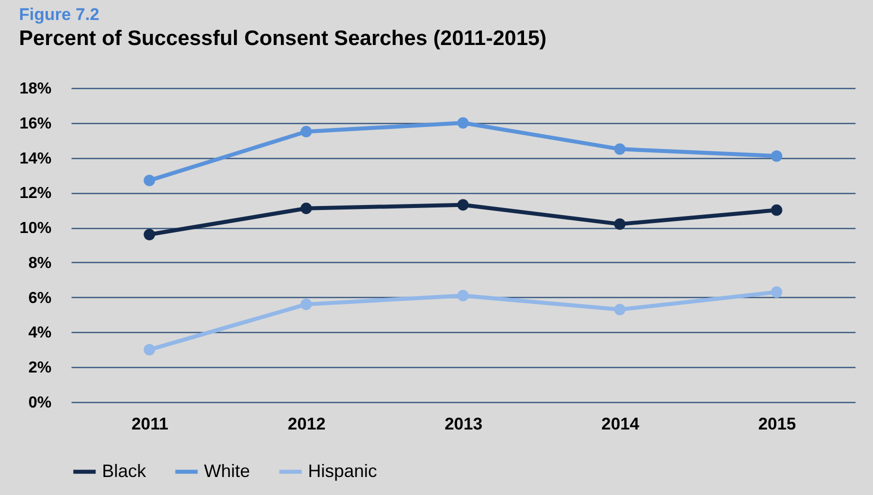 This screenshot has width=873, height=495. What do you see at coordinates (35, 229) in the screenshot?
I see `y-tick-label: 10%` at bounding box center [35, 229].